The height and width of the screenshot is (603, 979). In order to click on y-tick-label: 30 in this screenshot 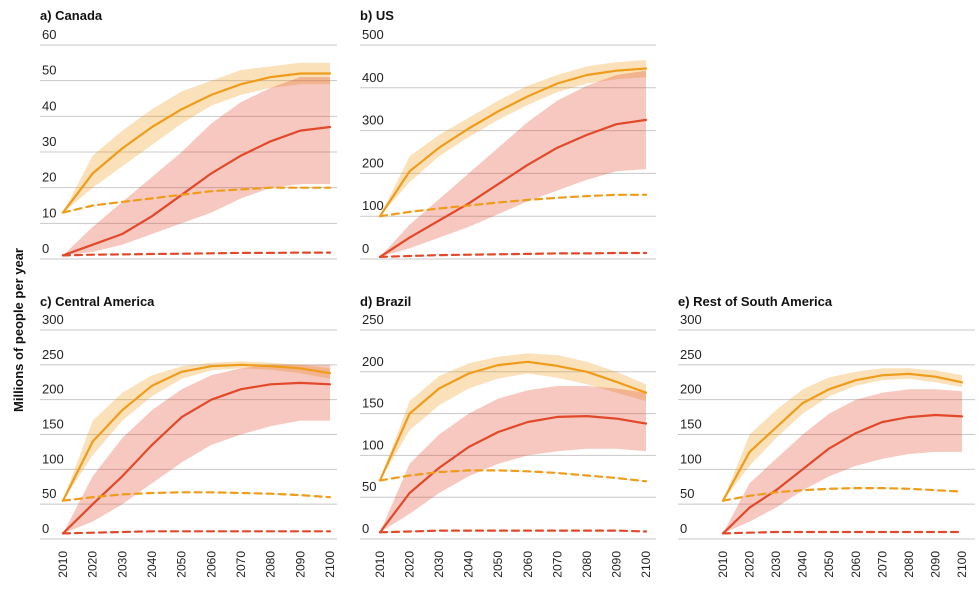, I will do `click(49, 141)`.